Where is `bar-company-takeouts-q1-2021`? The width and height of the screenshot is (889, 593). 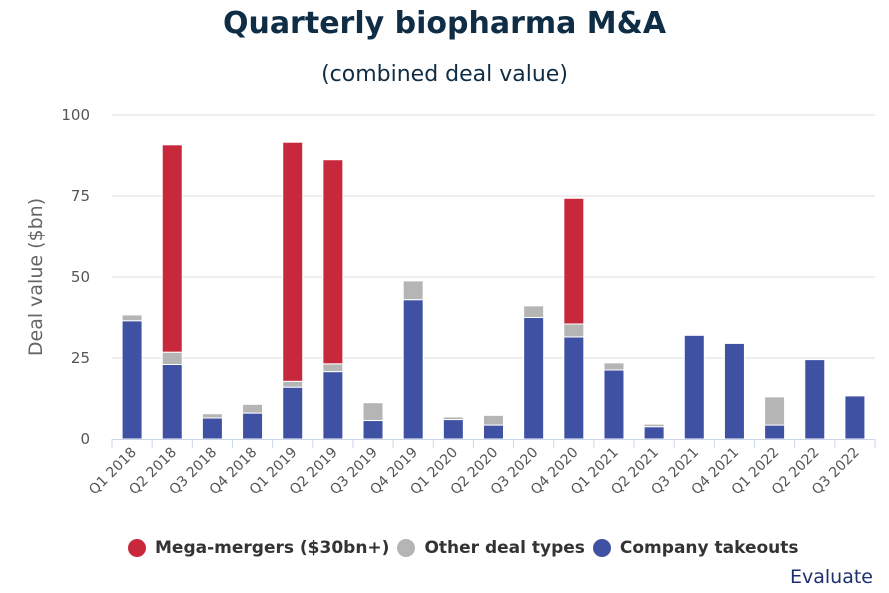
bar-company-takeouts-q1-2021 is located at coordinates (614, 404).